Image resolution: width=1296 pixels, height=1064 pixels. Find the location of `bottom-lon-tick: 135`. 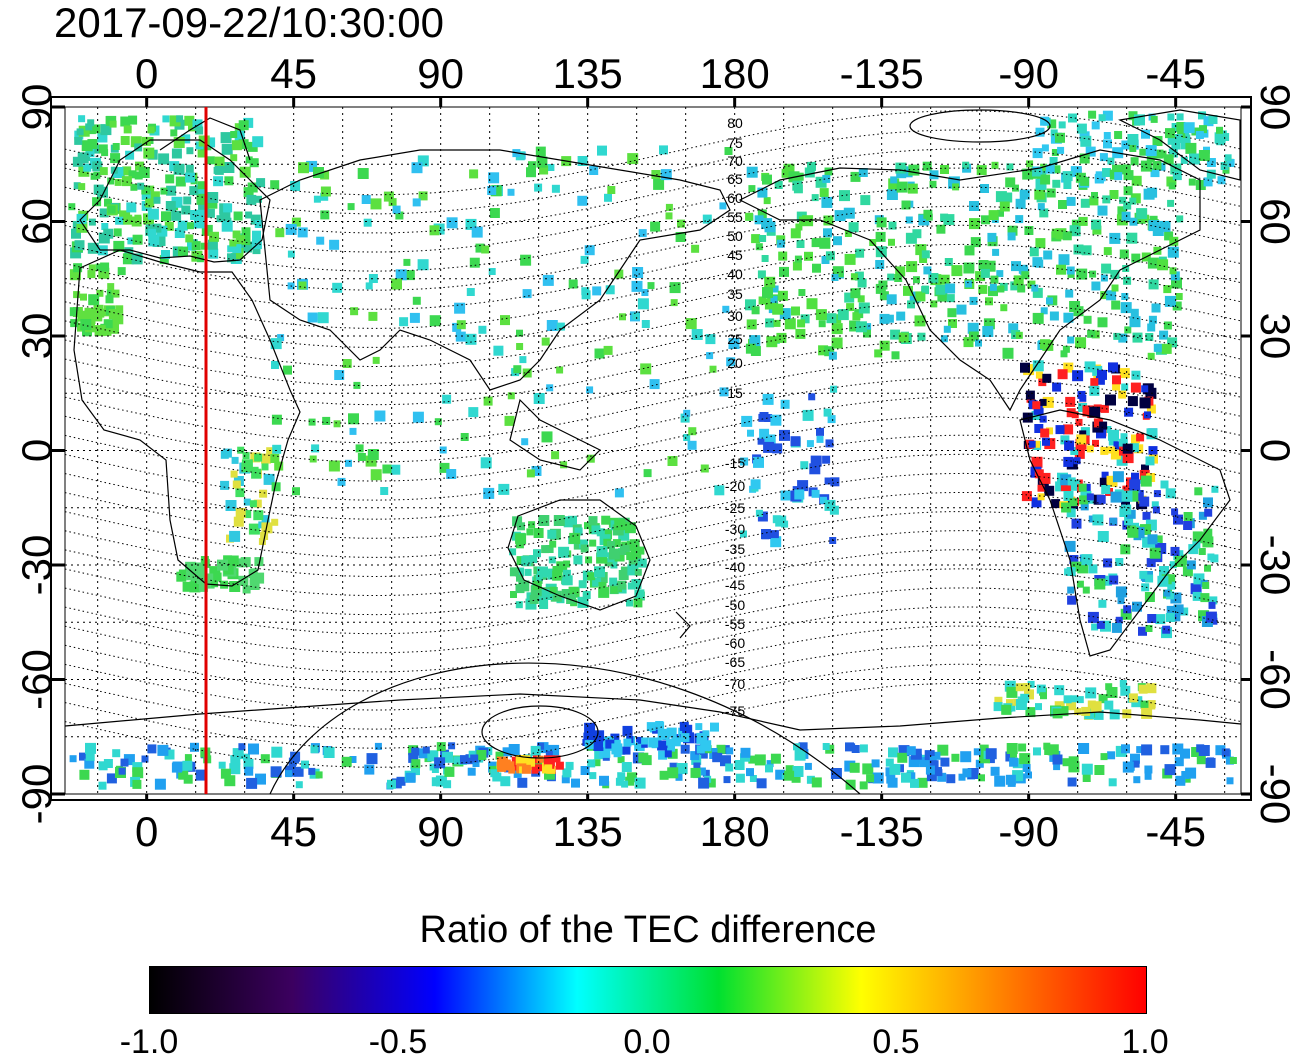

bottom-lon-tick: 135 is located at coordinates (588, 831).